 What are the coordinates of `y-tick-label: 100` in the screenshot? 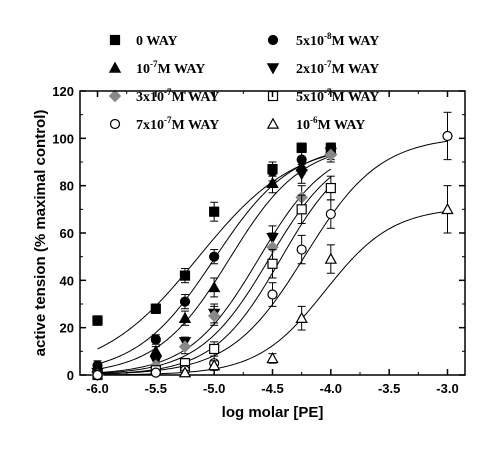 It's located at (63, 138).